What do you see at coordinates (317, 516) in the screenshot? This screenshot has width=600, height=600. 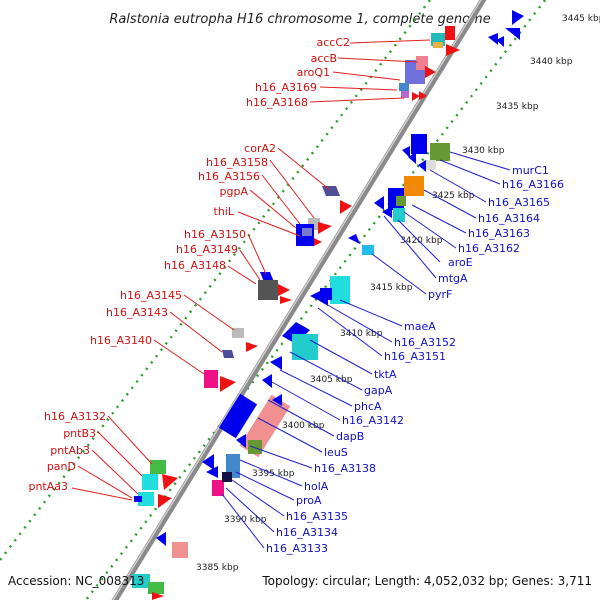 I see `right-gene-label: h16_A3135` at bounding box center [317, 516].